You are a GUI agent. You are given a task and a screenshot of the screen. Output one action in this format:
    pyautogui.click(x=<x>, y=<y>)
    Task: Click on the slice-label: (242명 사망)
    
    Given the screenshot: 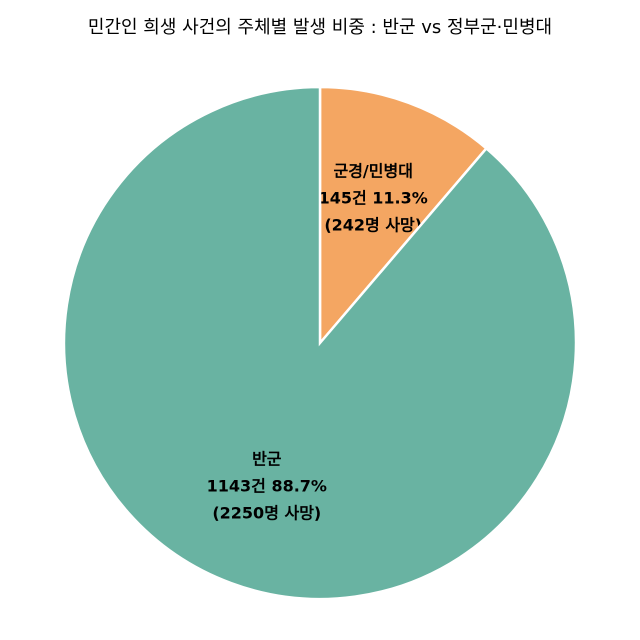 What is the action you would take?
    pyautogui.click(x=373, y=224)
    